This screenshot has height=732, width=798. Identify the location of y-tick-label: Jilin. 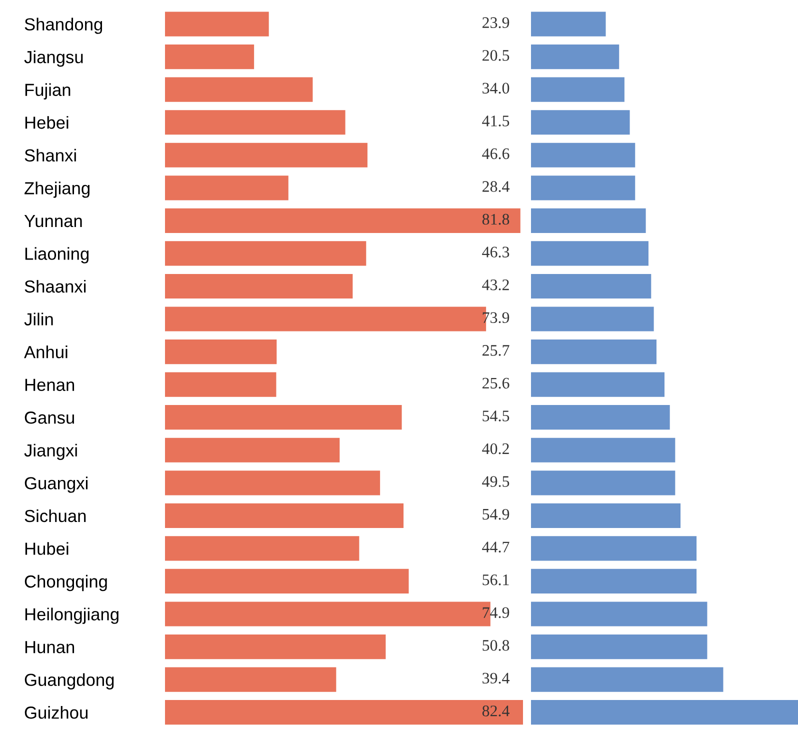
(38, 319).